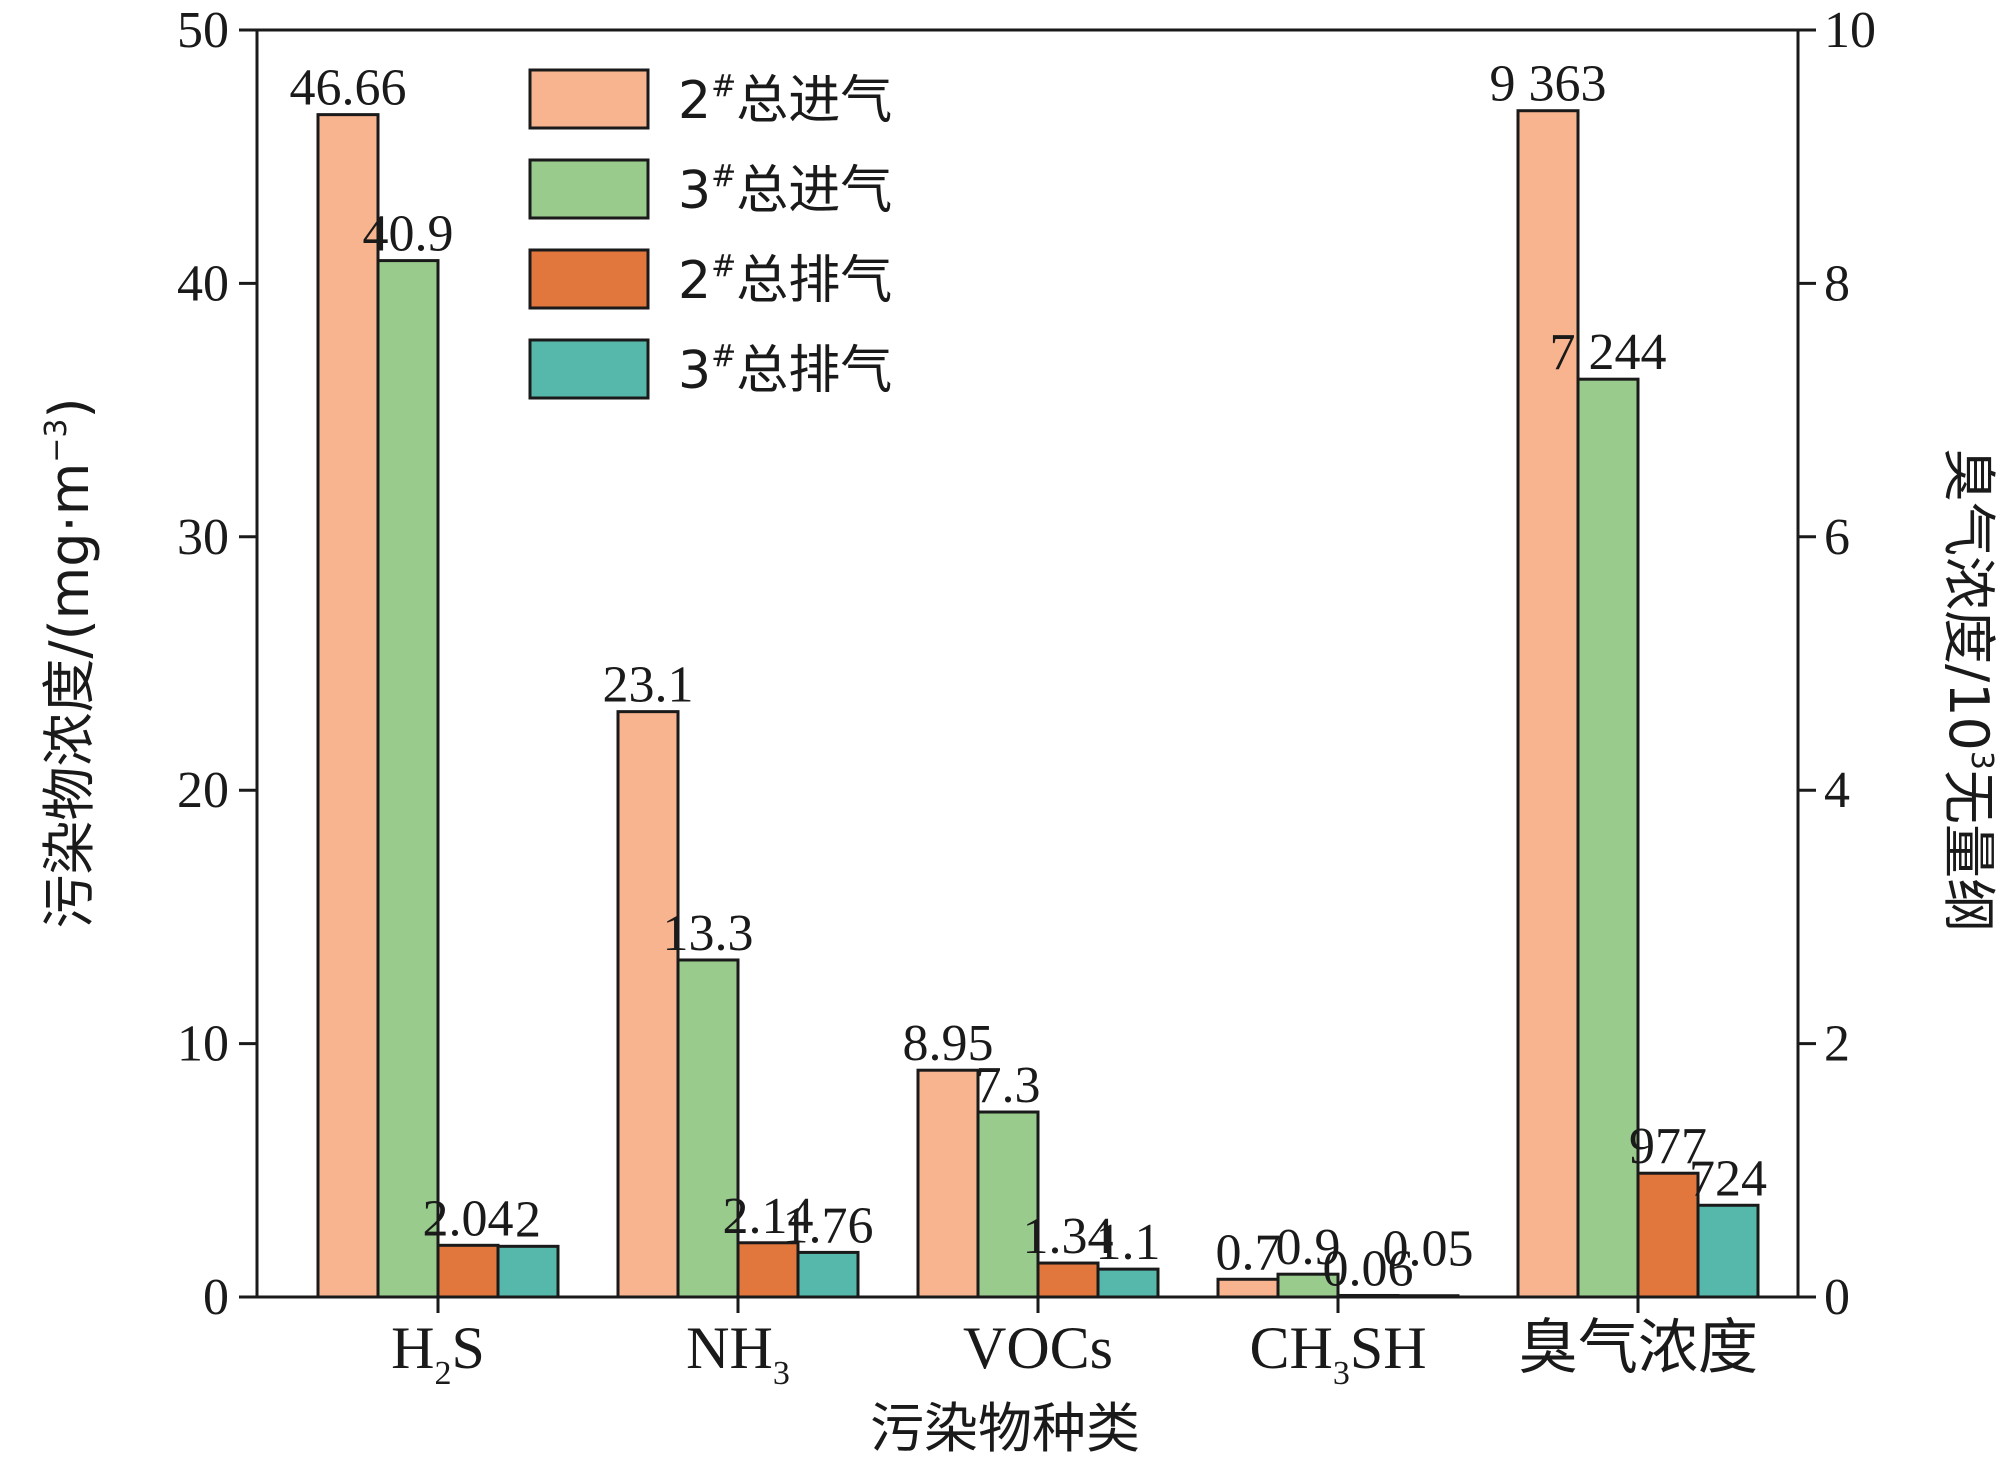 Image resolution: width=2008 pixels, height=1470 pixels. What do you see at coordinates (1668, 1146) in the screenshot?
I see `data-label-4-2: 977` at bounding box center [1668, 1146].